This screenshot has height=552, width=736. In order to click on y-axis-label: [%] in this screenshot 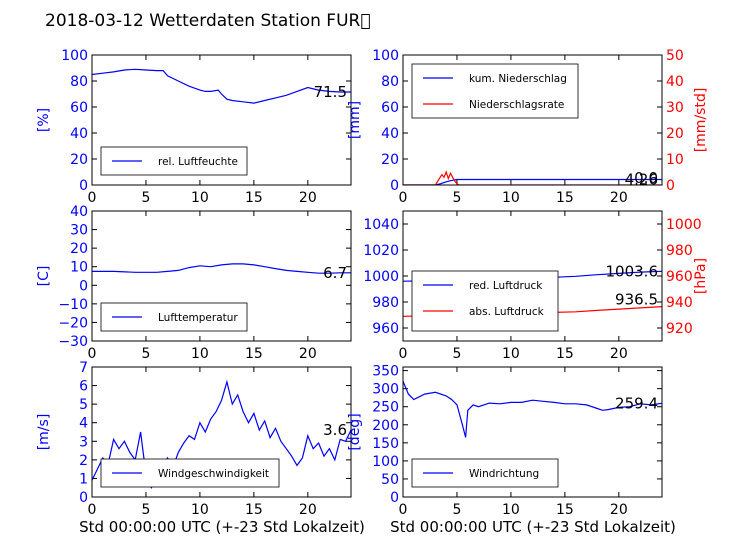, I will do `click(44, 120)`.